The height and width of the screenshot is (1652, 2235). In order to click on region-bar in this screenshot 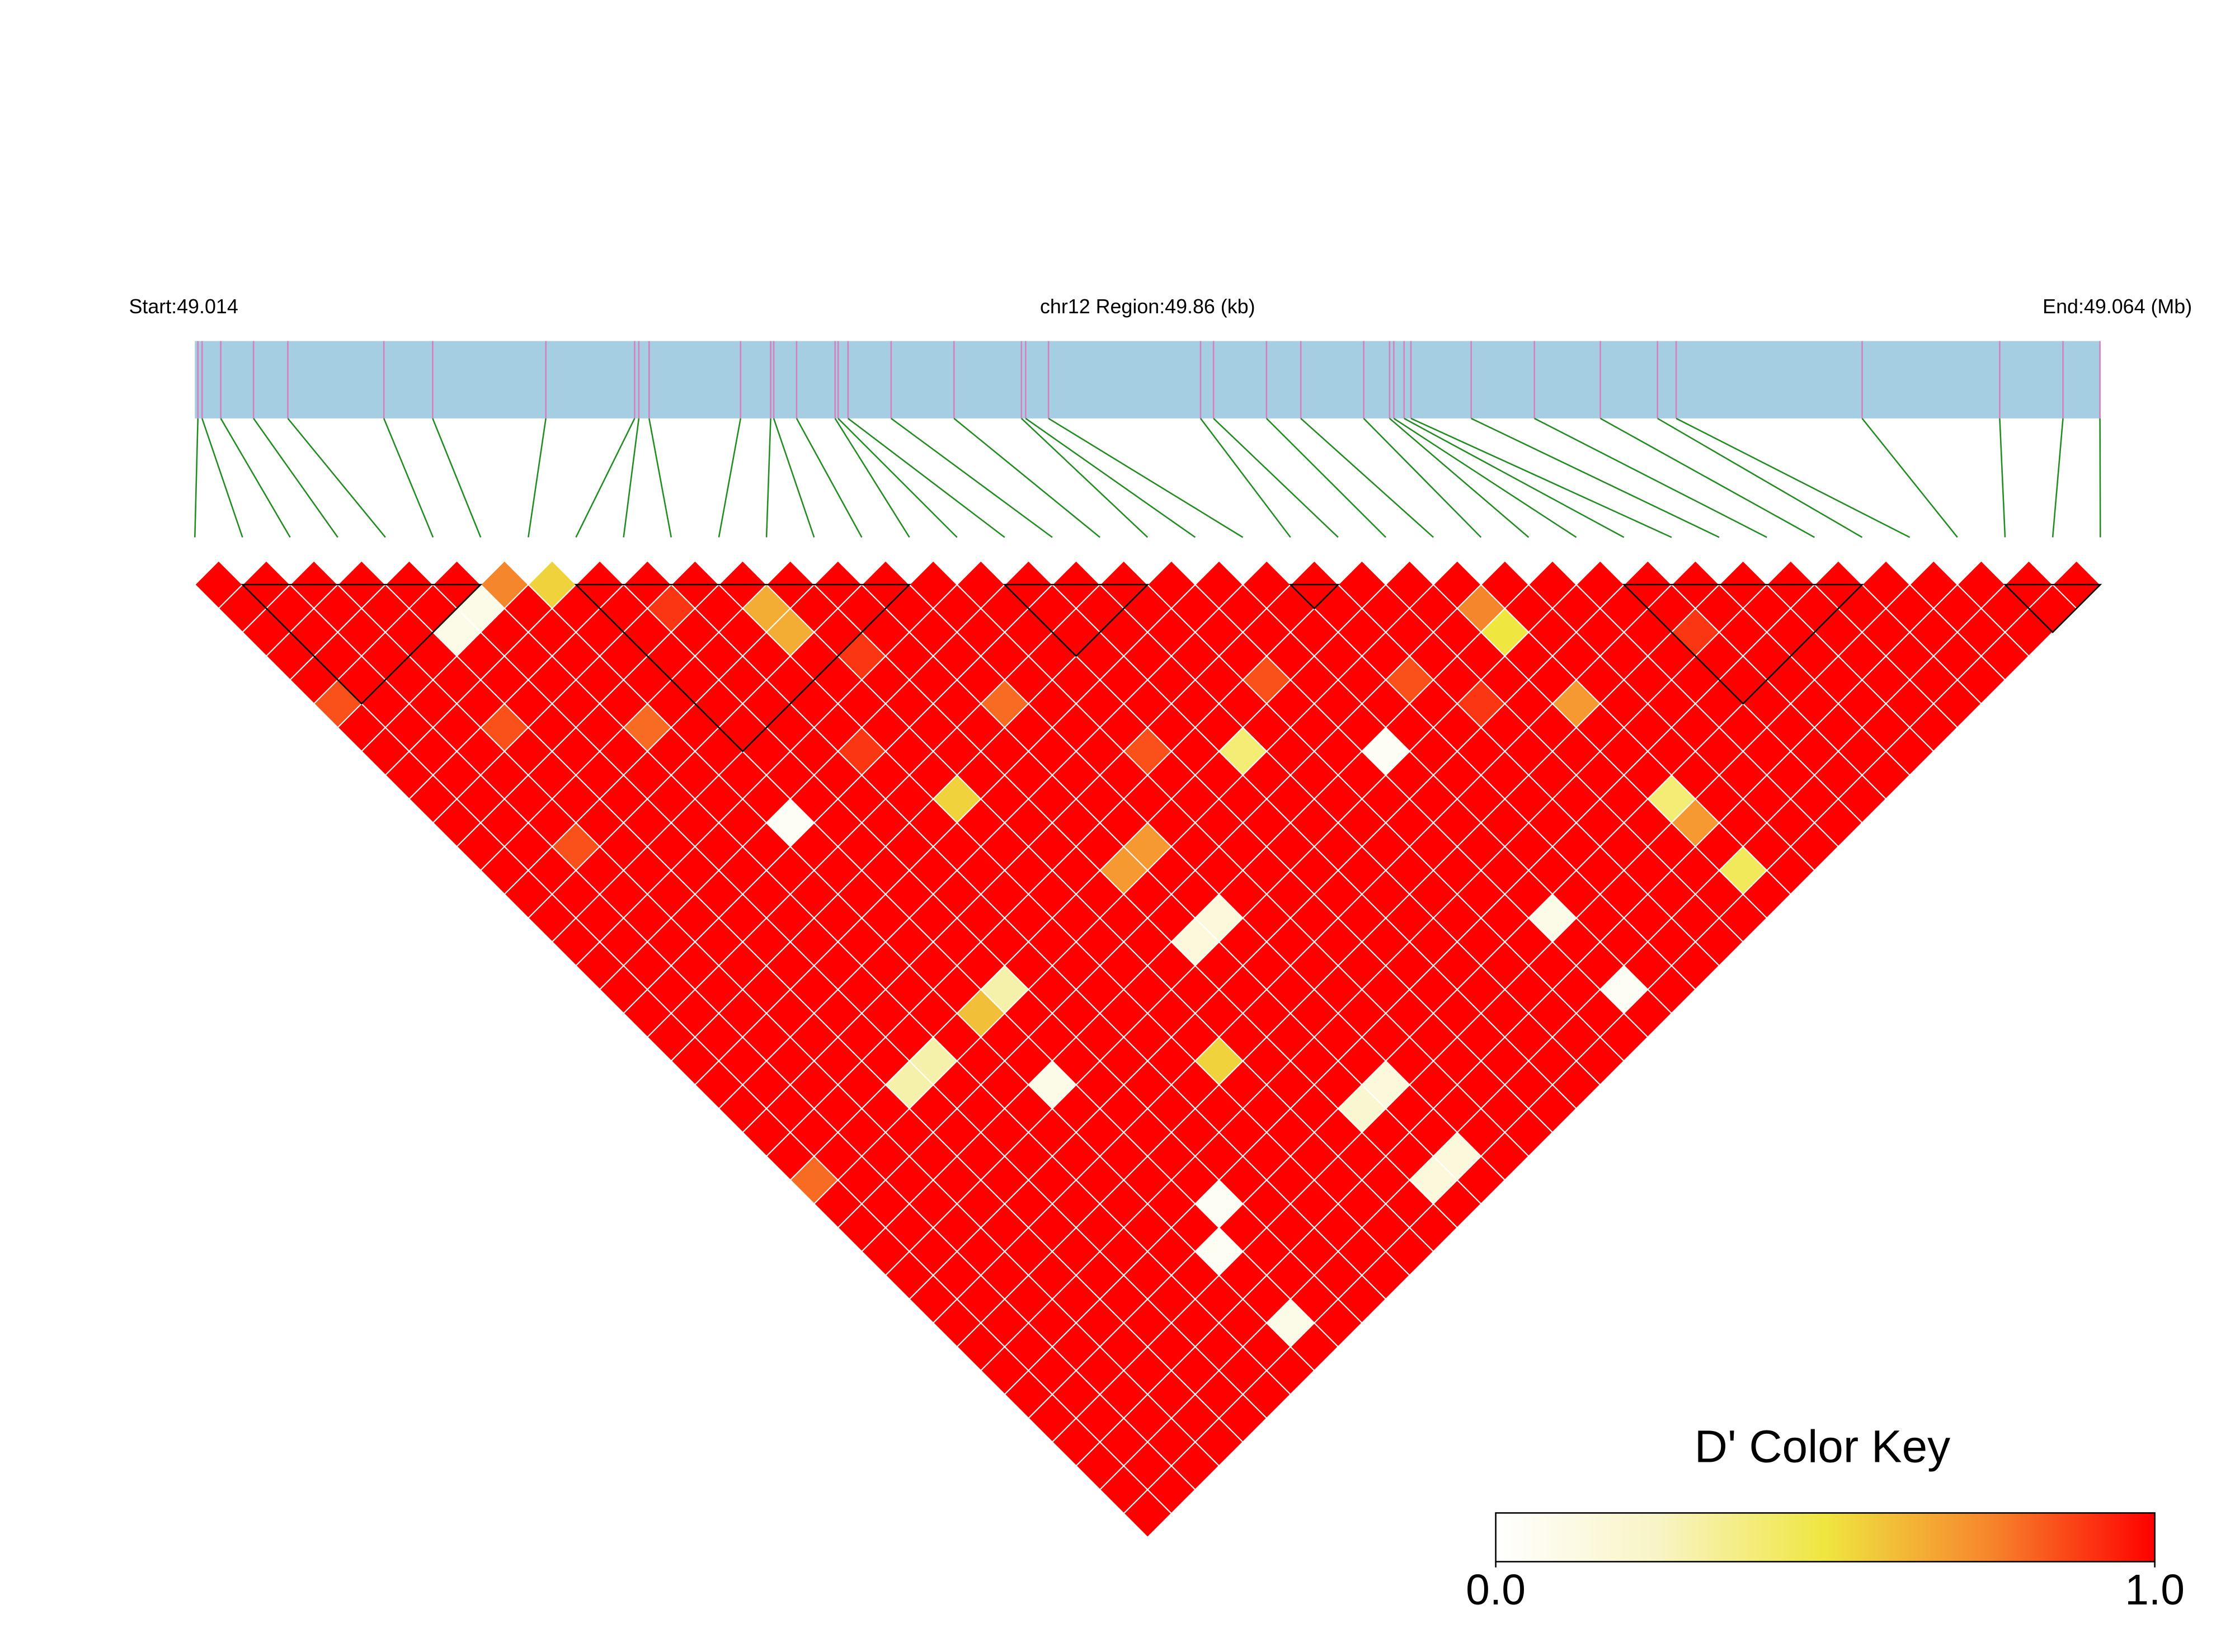, I will do `click(1148, 379)`.